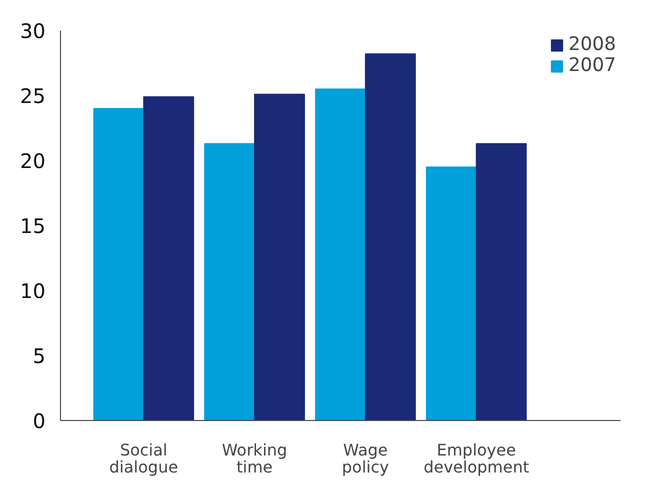 The image size is (646, 497). Describe the element at coordinates (592, 65) in the screenshot. I see `legend-label: 2007` at that location.